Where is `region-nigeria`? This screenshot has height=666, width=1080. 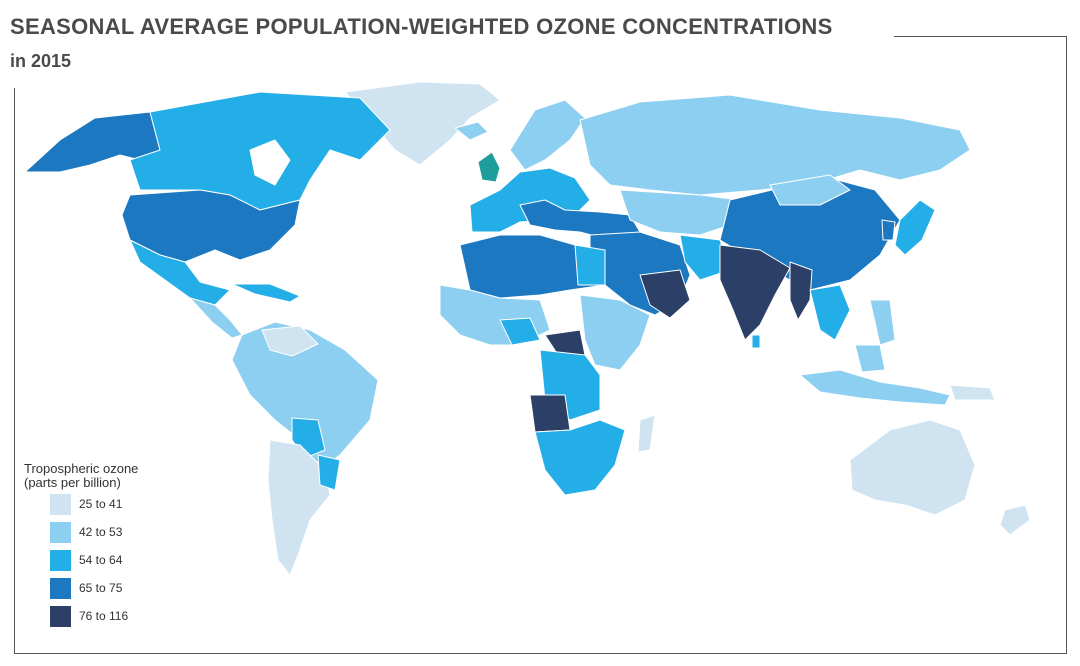
region-nigeria is located at coordinates (520, 331).